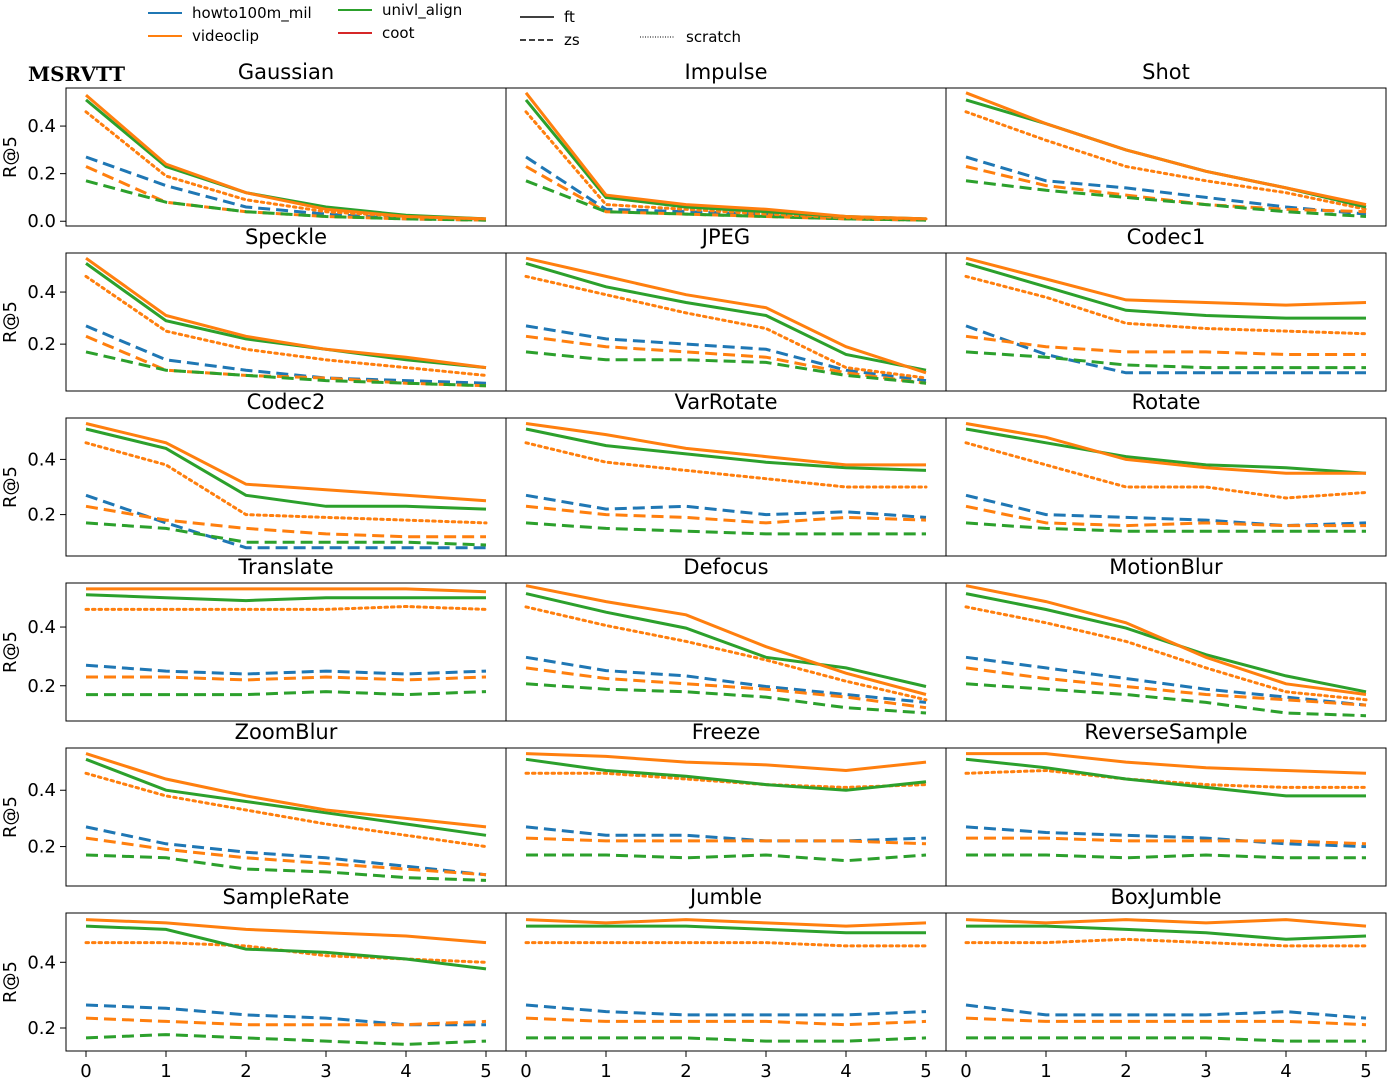 This screenshot has width=1388, height=1080. Describe the element at coordinates (1165, 732) in the screenshot. I see `panel-title: ReverseSample` at that location.